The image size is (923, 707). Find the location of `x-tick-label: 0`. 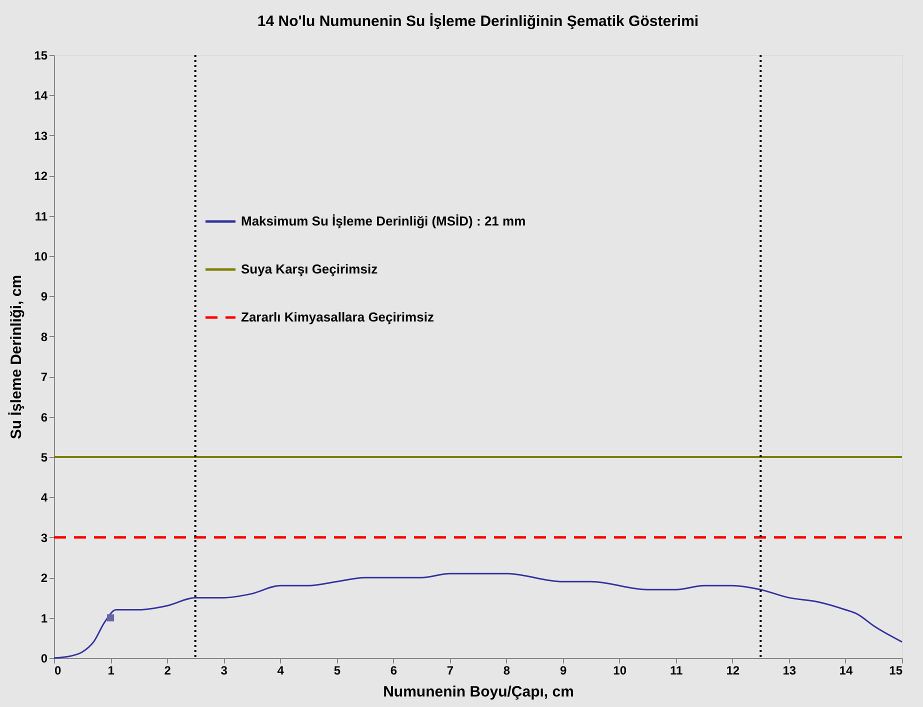

x-tick-label: 0 is located at coordinates (58, 671).